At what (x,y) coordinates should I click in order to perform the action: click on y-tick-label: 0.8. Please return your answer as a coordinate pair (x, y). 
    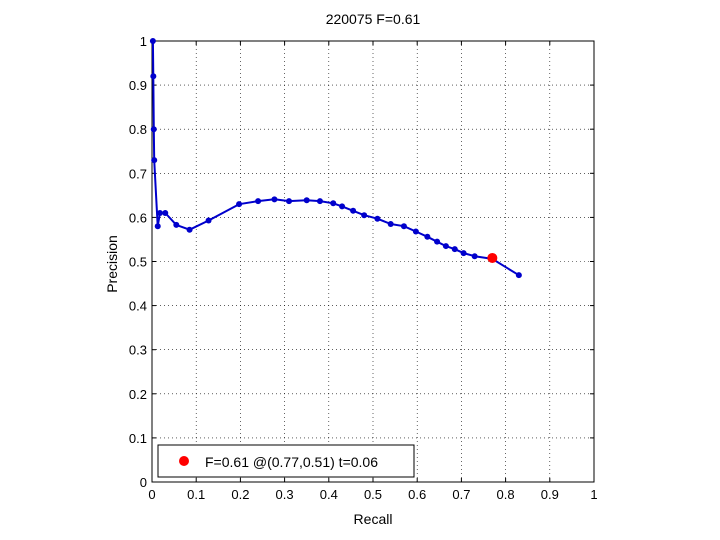
    Looking at the image, I should click on (138, 129).